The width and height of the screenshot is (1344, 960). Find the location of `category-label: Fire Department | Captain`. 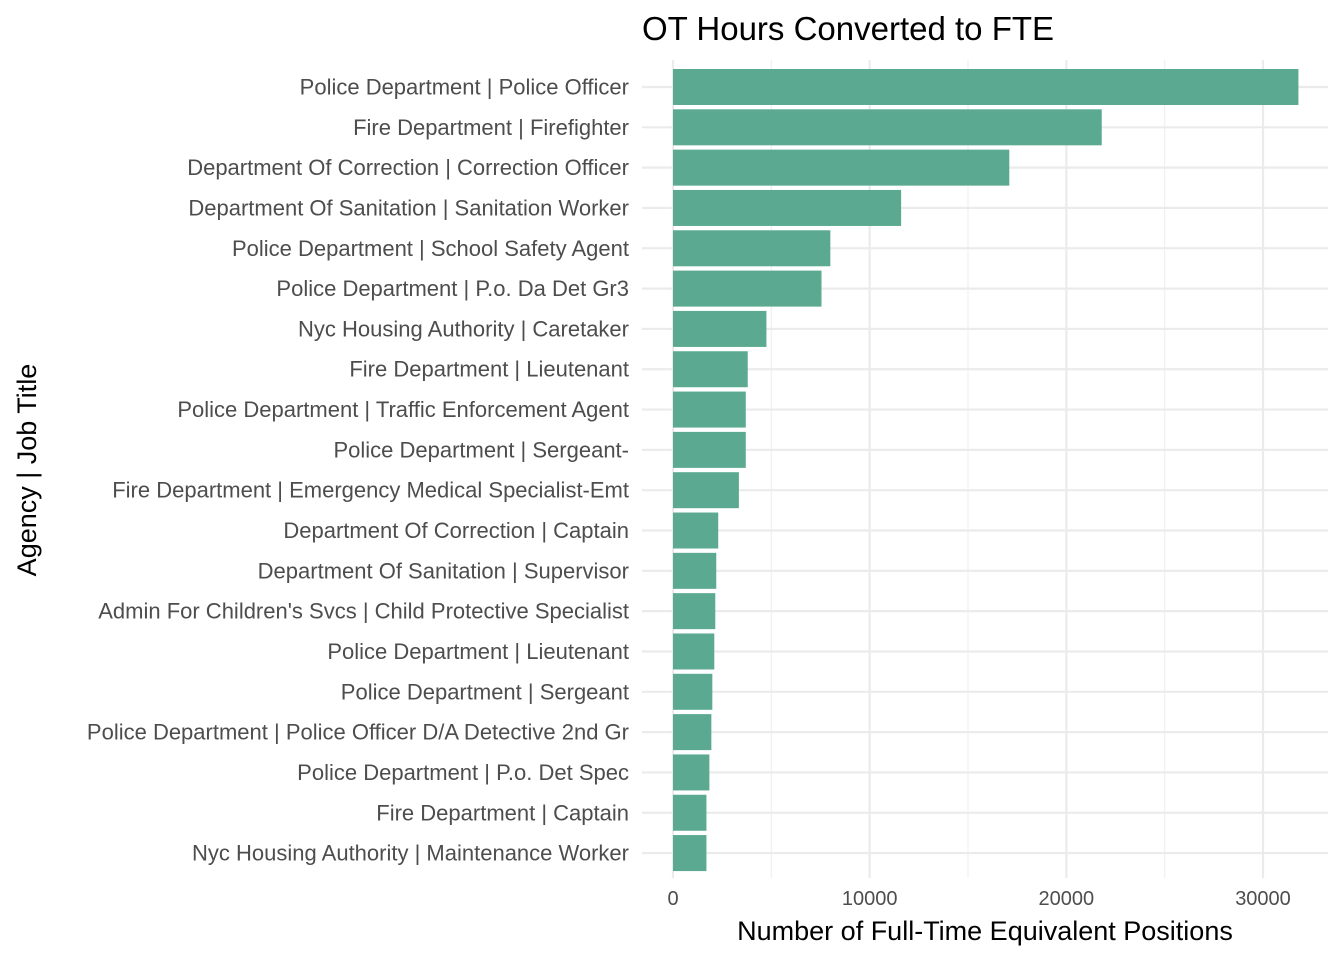

category-label: Fire Department | Captain is located at coordinates (502, 812).